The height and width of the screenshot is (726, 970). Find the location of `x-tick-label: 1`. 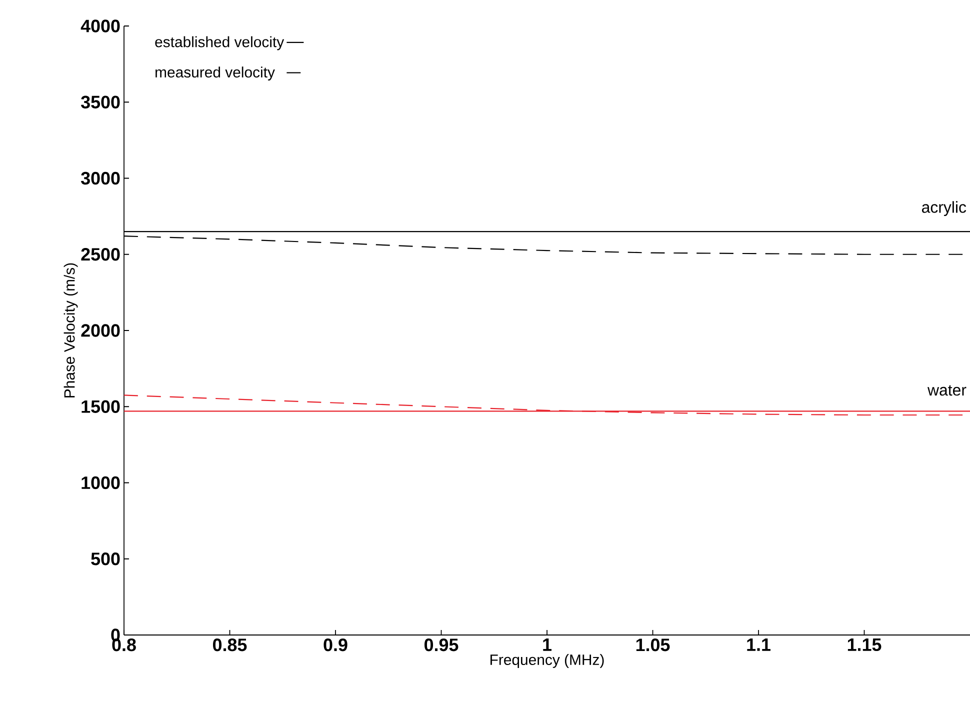

x-tick-label: 1 is located at coordinates (547, 644).